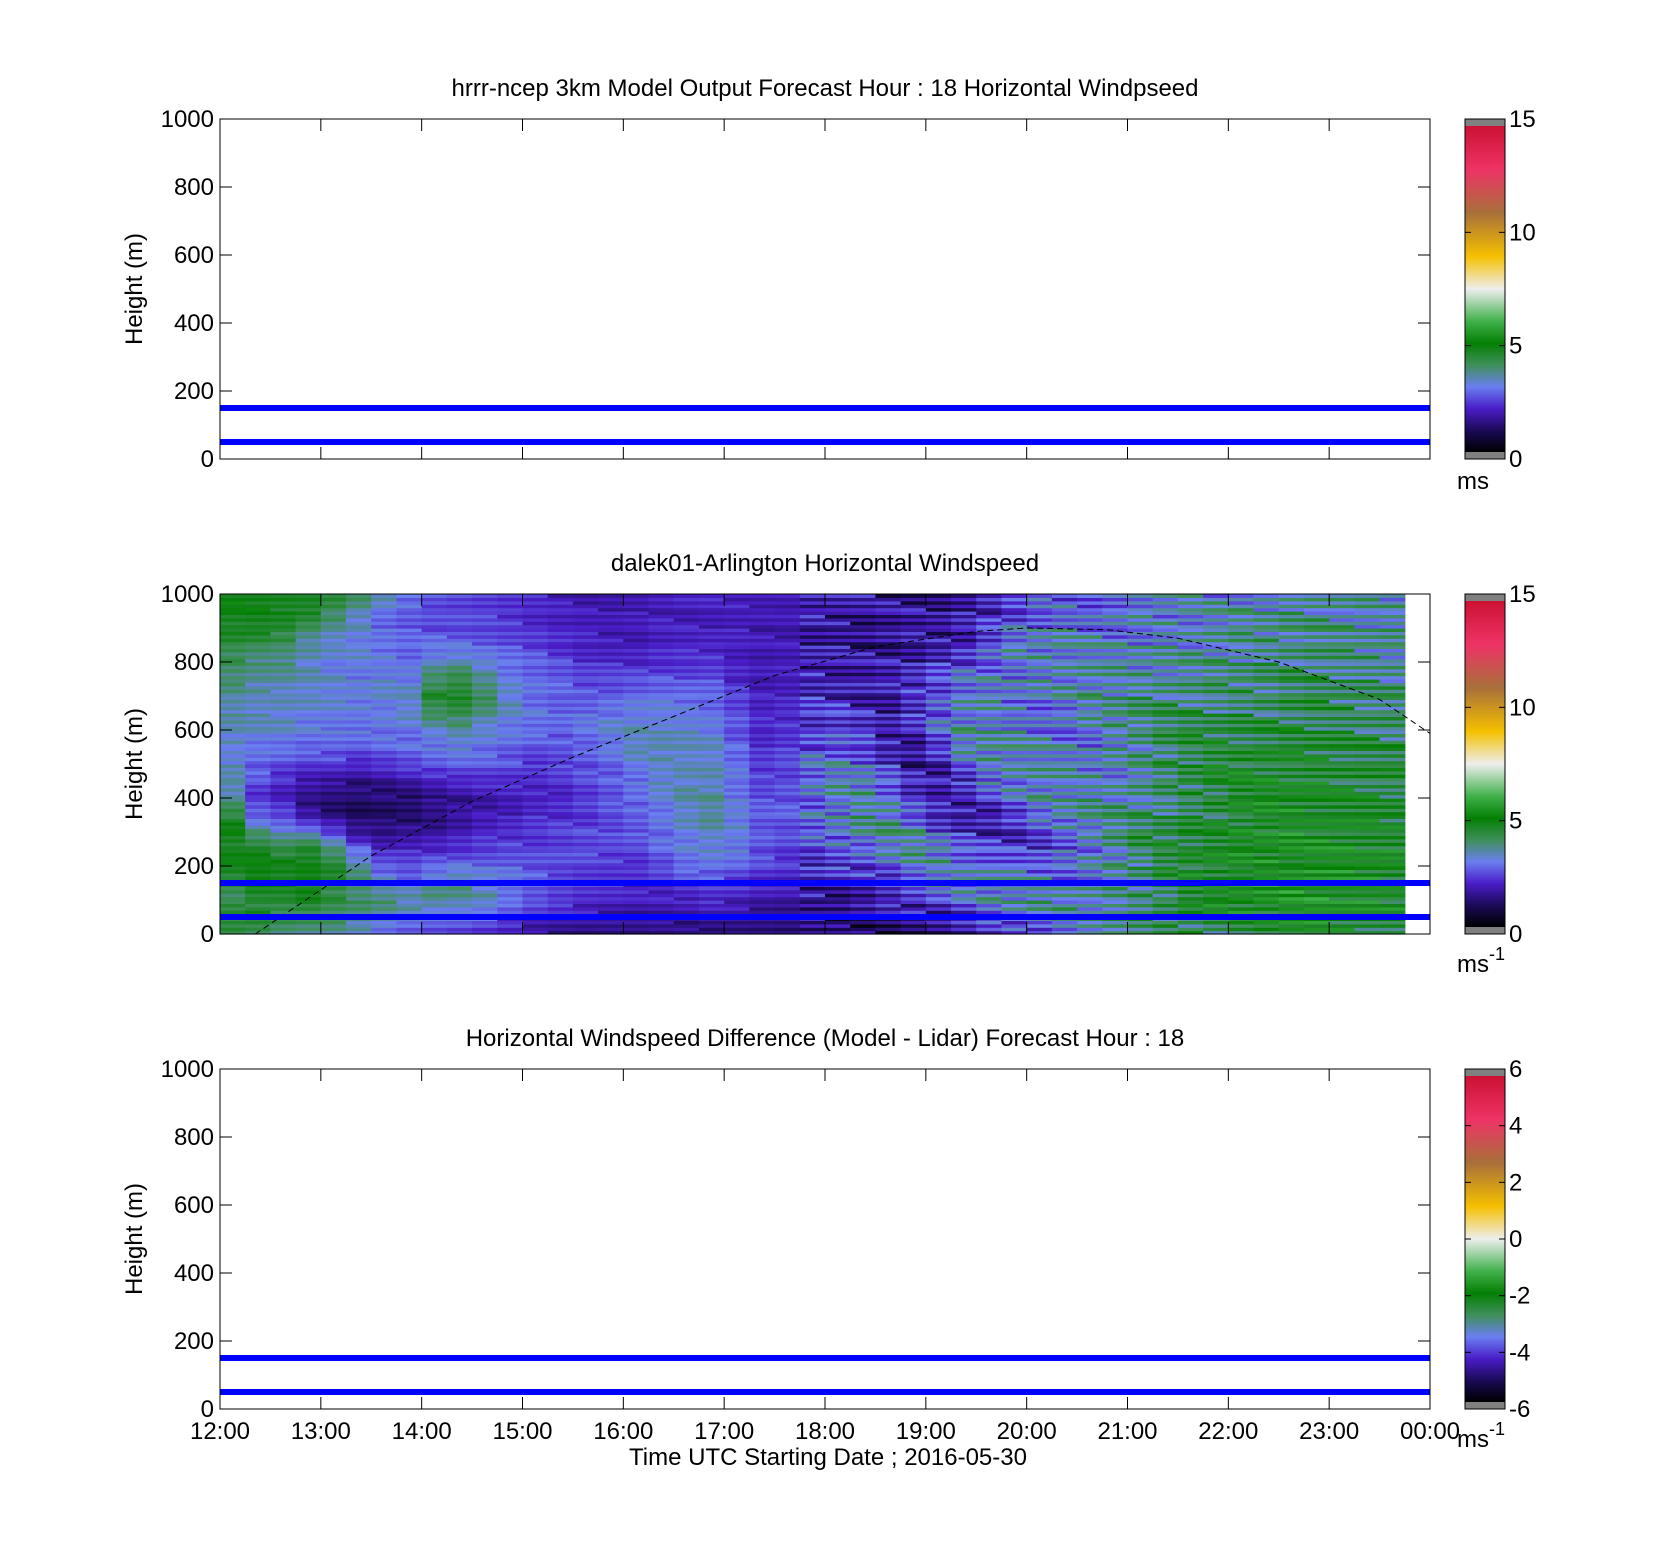  What do you see at coordinates (1515, 821) in the screenshot?
I see `colorbar-tick-label: 5` at bounding box center [1515, 821].